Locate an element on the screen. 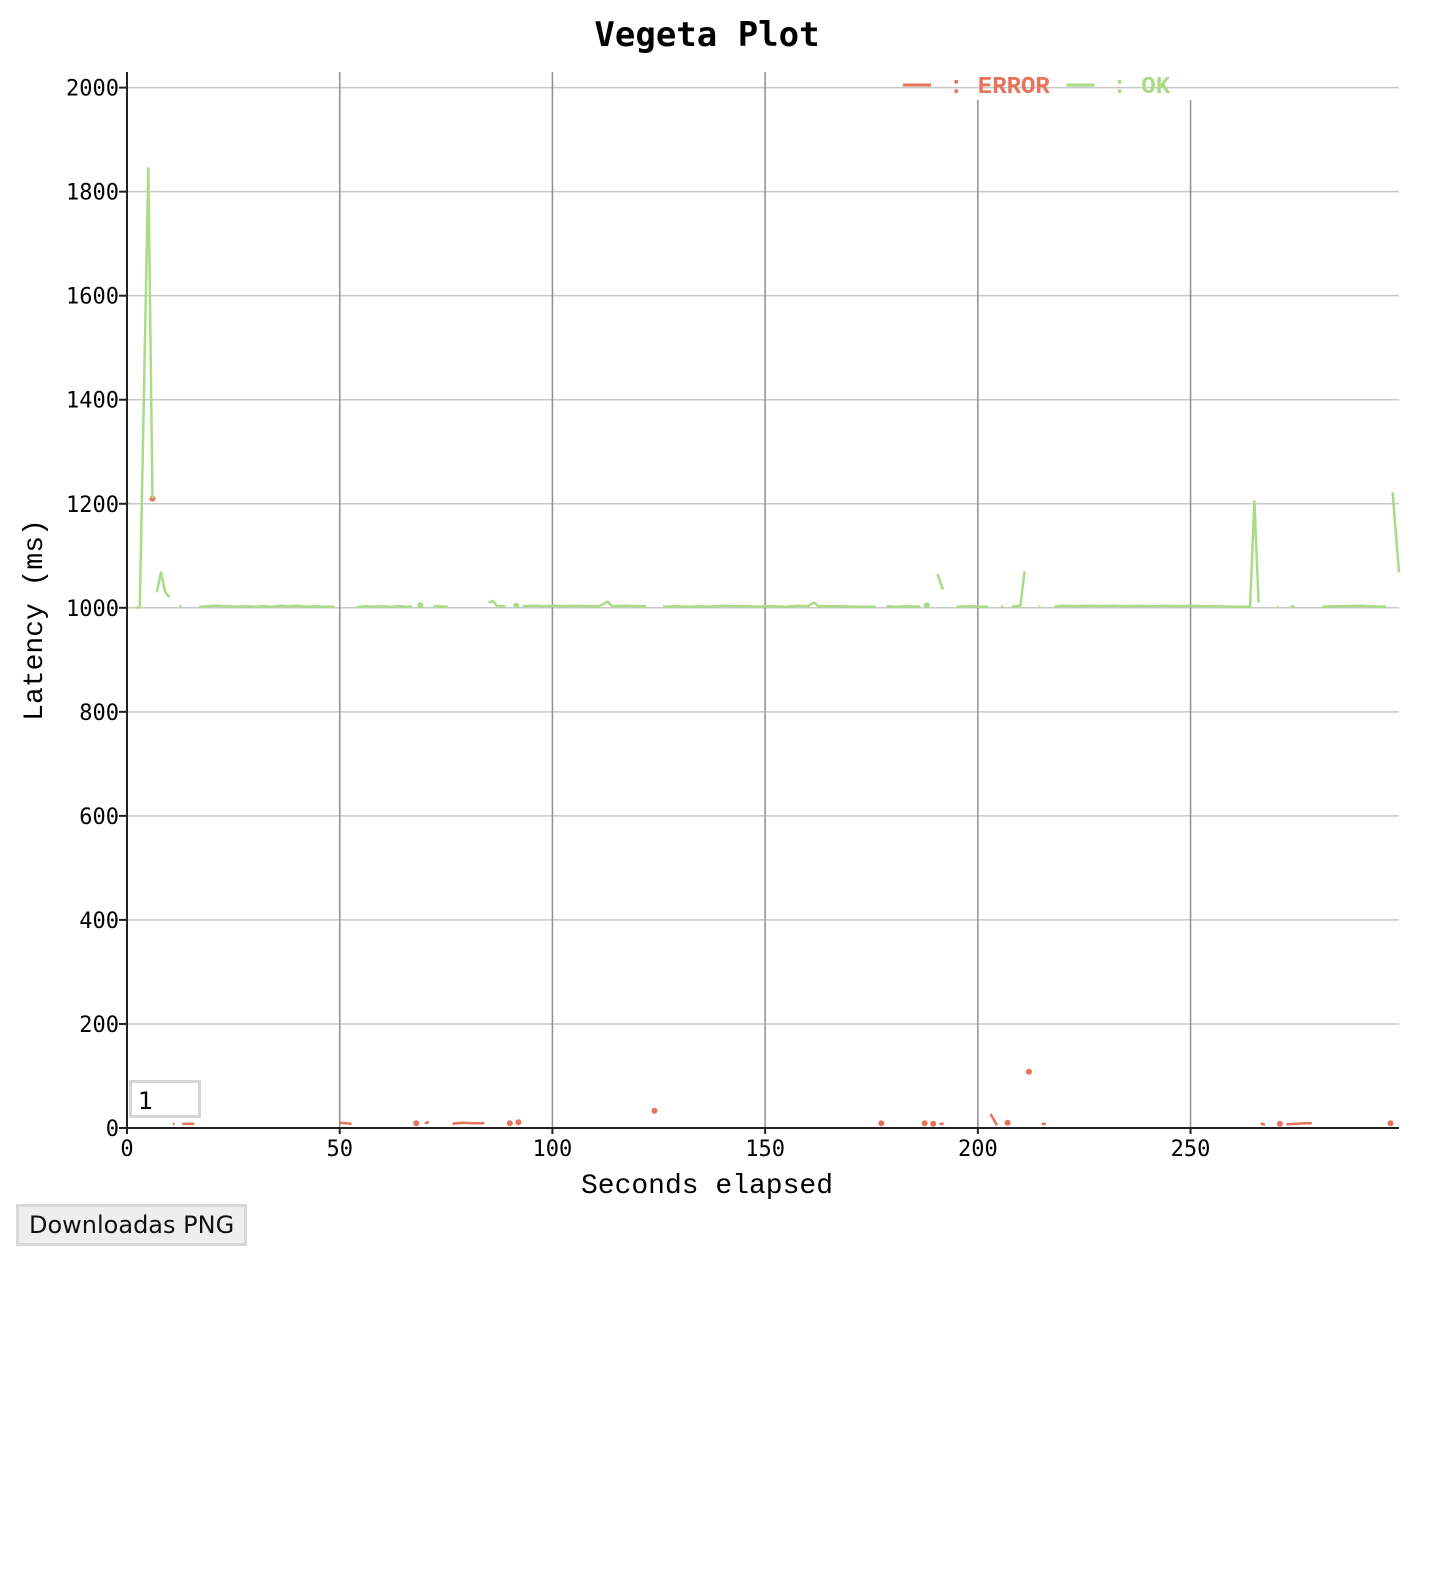  x-tick-label: 100 is located at coordinates (553, 1149).